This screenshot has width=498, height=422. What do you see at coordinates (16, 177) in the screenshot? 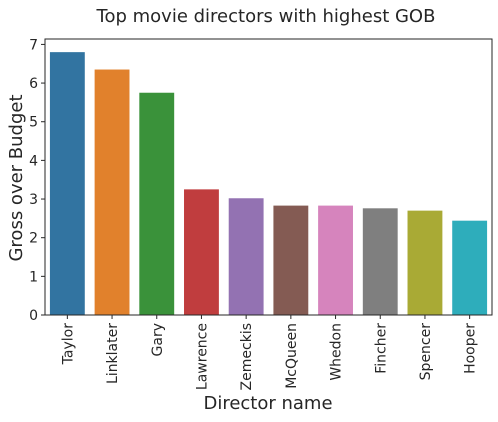
I see `y-axis-label: Gross over Budget` at bounding box center [16, 177].